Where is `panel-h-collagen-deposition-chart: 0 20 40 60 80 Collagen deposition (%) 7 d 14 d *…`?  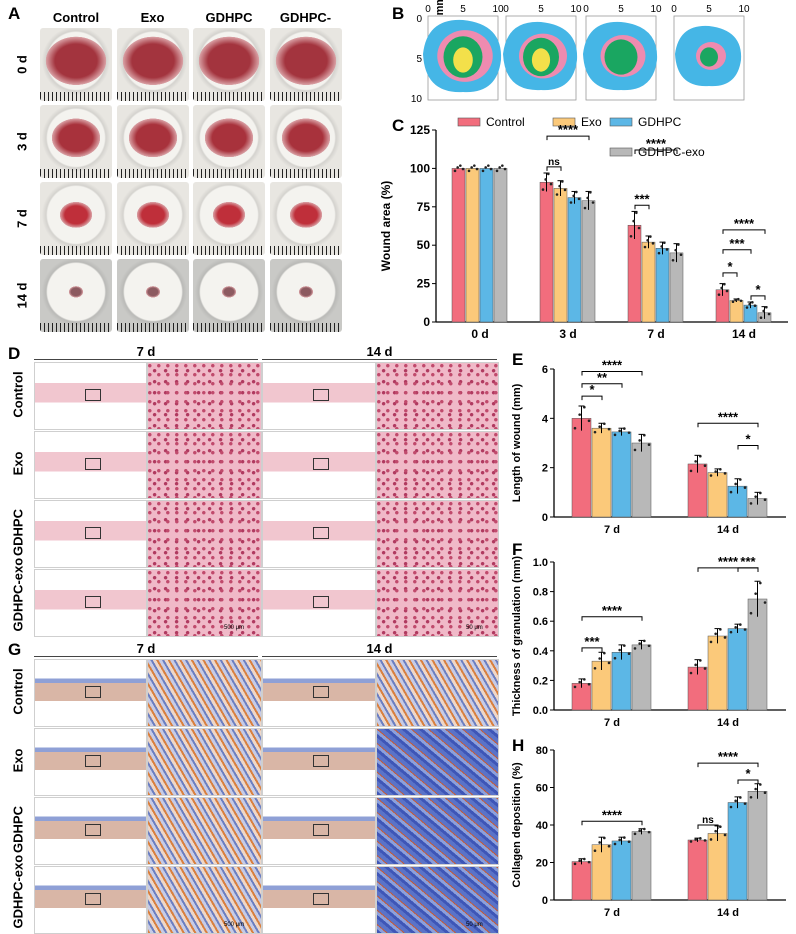
panel-h-collagen-deposition-chart: 0 20 40 60 80 Collagen deposition (%) 7 d 14 d *… is located at coordinates (648, 832).